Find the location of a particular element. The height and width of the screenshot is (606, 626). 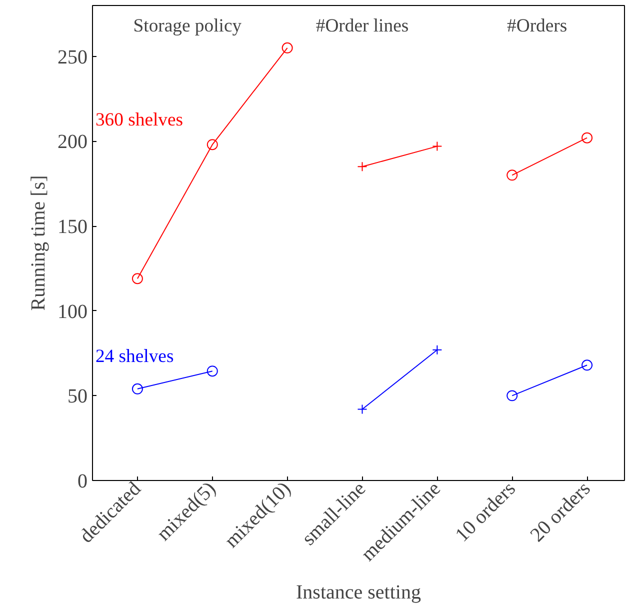

y-tick-label: 150 is located at coordinates (73, 227).